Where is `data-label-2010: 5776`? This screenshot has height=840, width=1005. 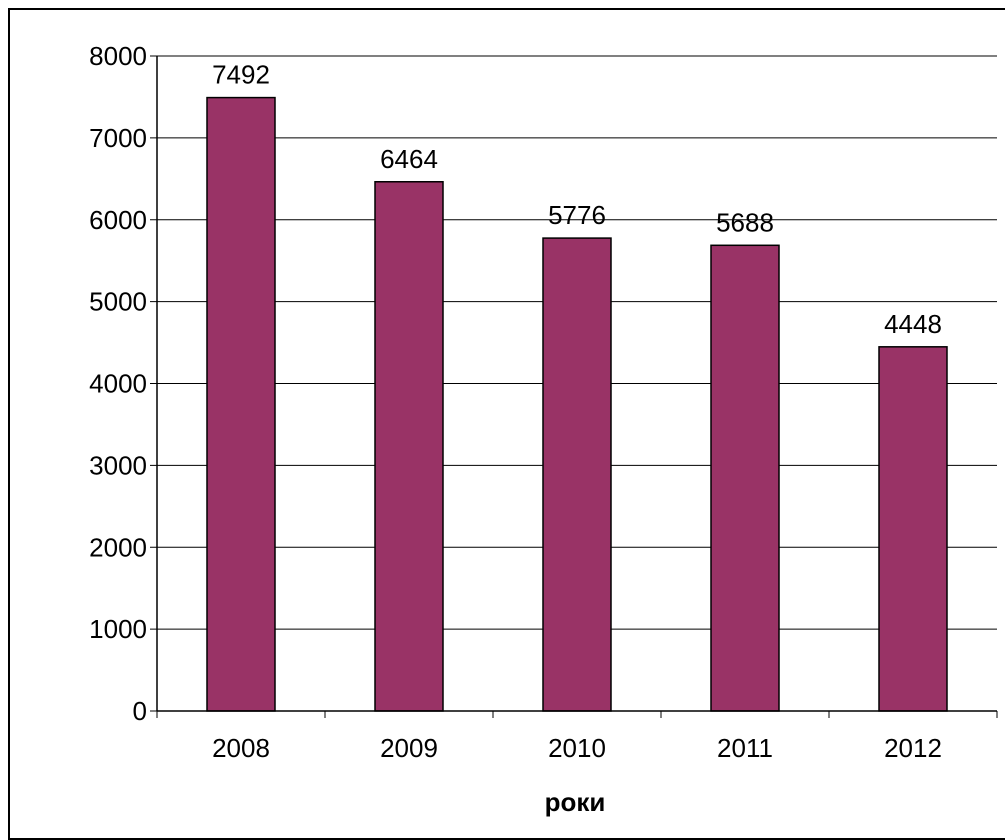 data-label-2010: 5776 is located at coordinates (577, 215).